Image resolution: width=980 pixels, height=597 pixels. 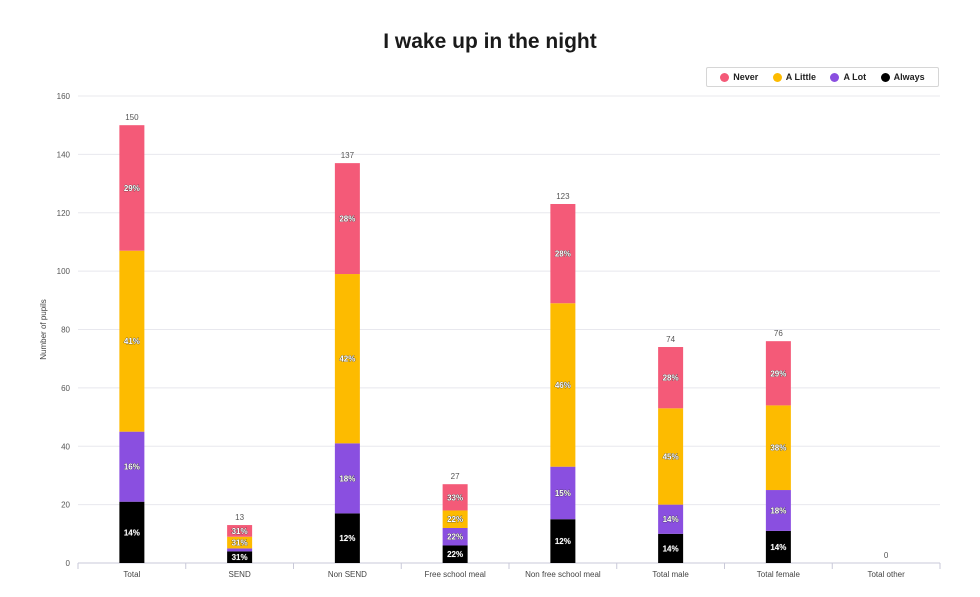 I want to click on x-tick-label: Total female, so click(x=779, y=574).